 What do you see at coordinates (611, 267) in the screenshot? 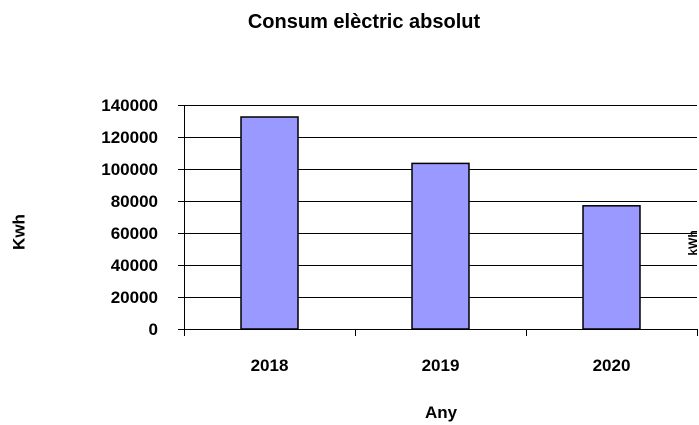
I see `bar-2020` at bounding box center [611, 267].